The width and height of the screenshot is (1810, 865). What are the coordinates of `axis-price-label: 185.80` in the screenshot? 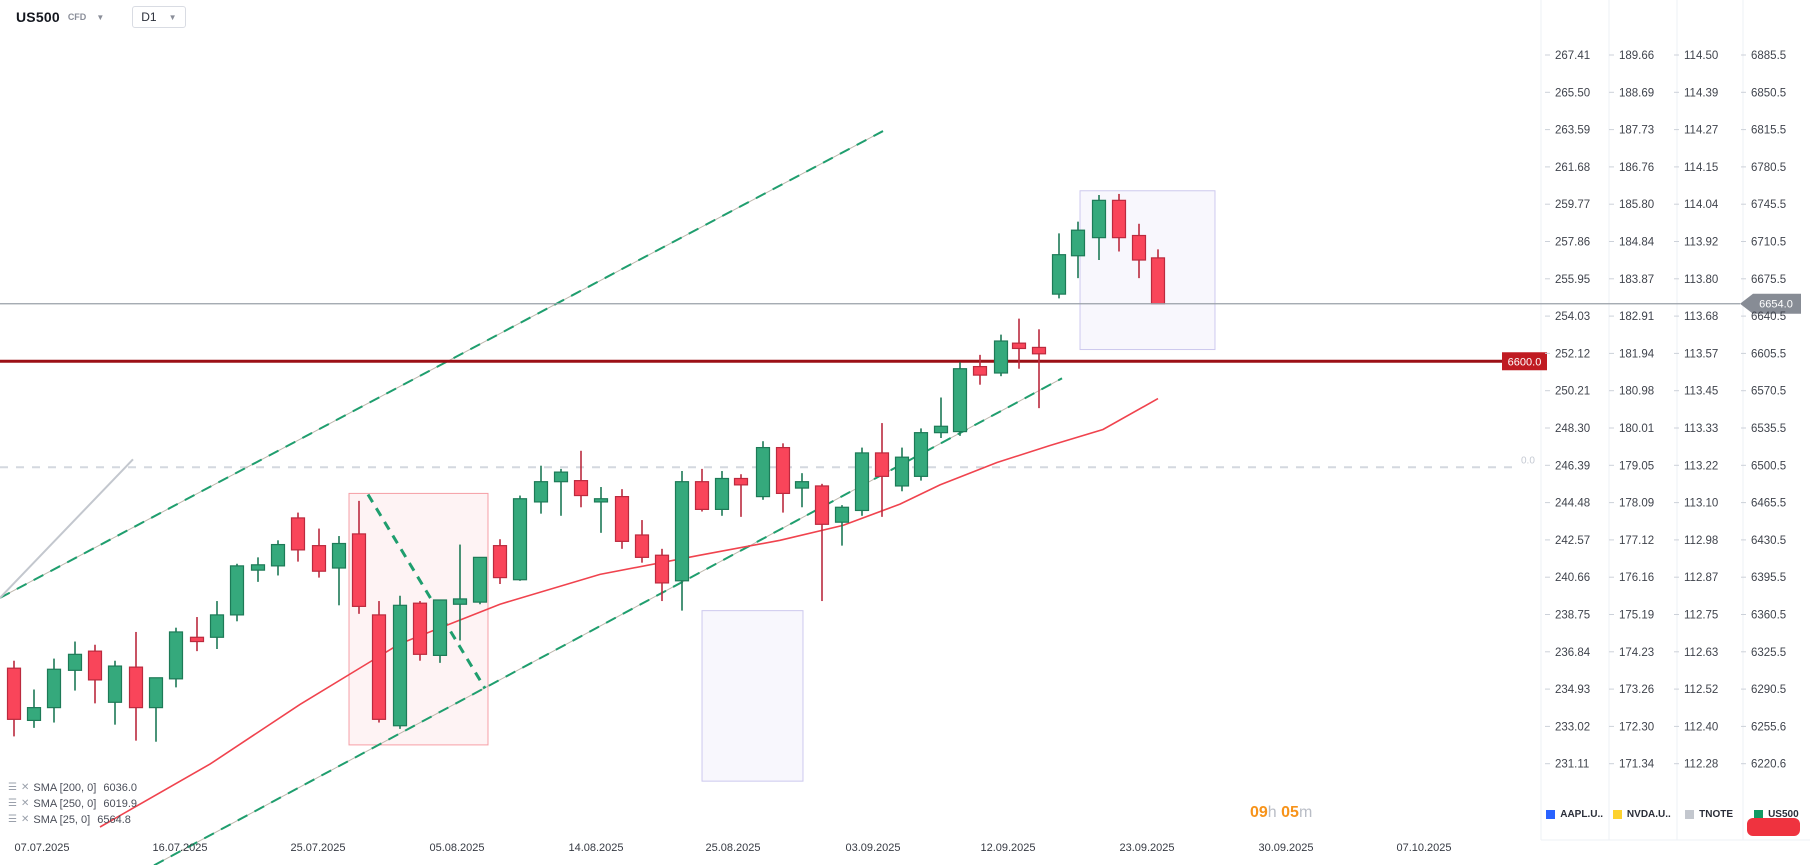 It's located at (1636, 205).